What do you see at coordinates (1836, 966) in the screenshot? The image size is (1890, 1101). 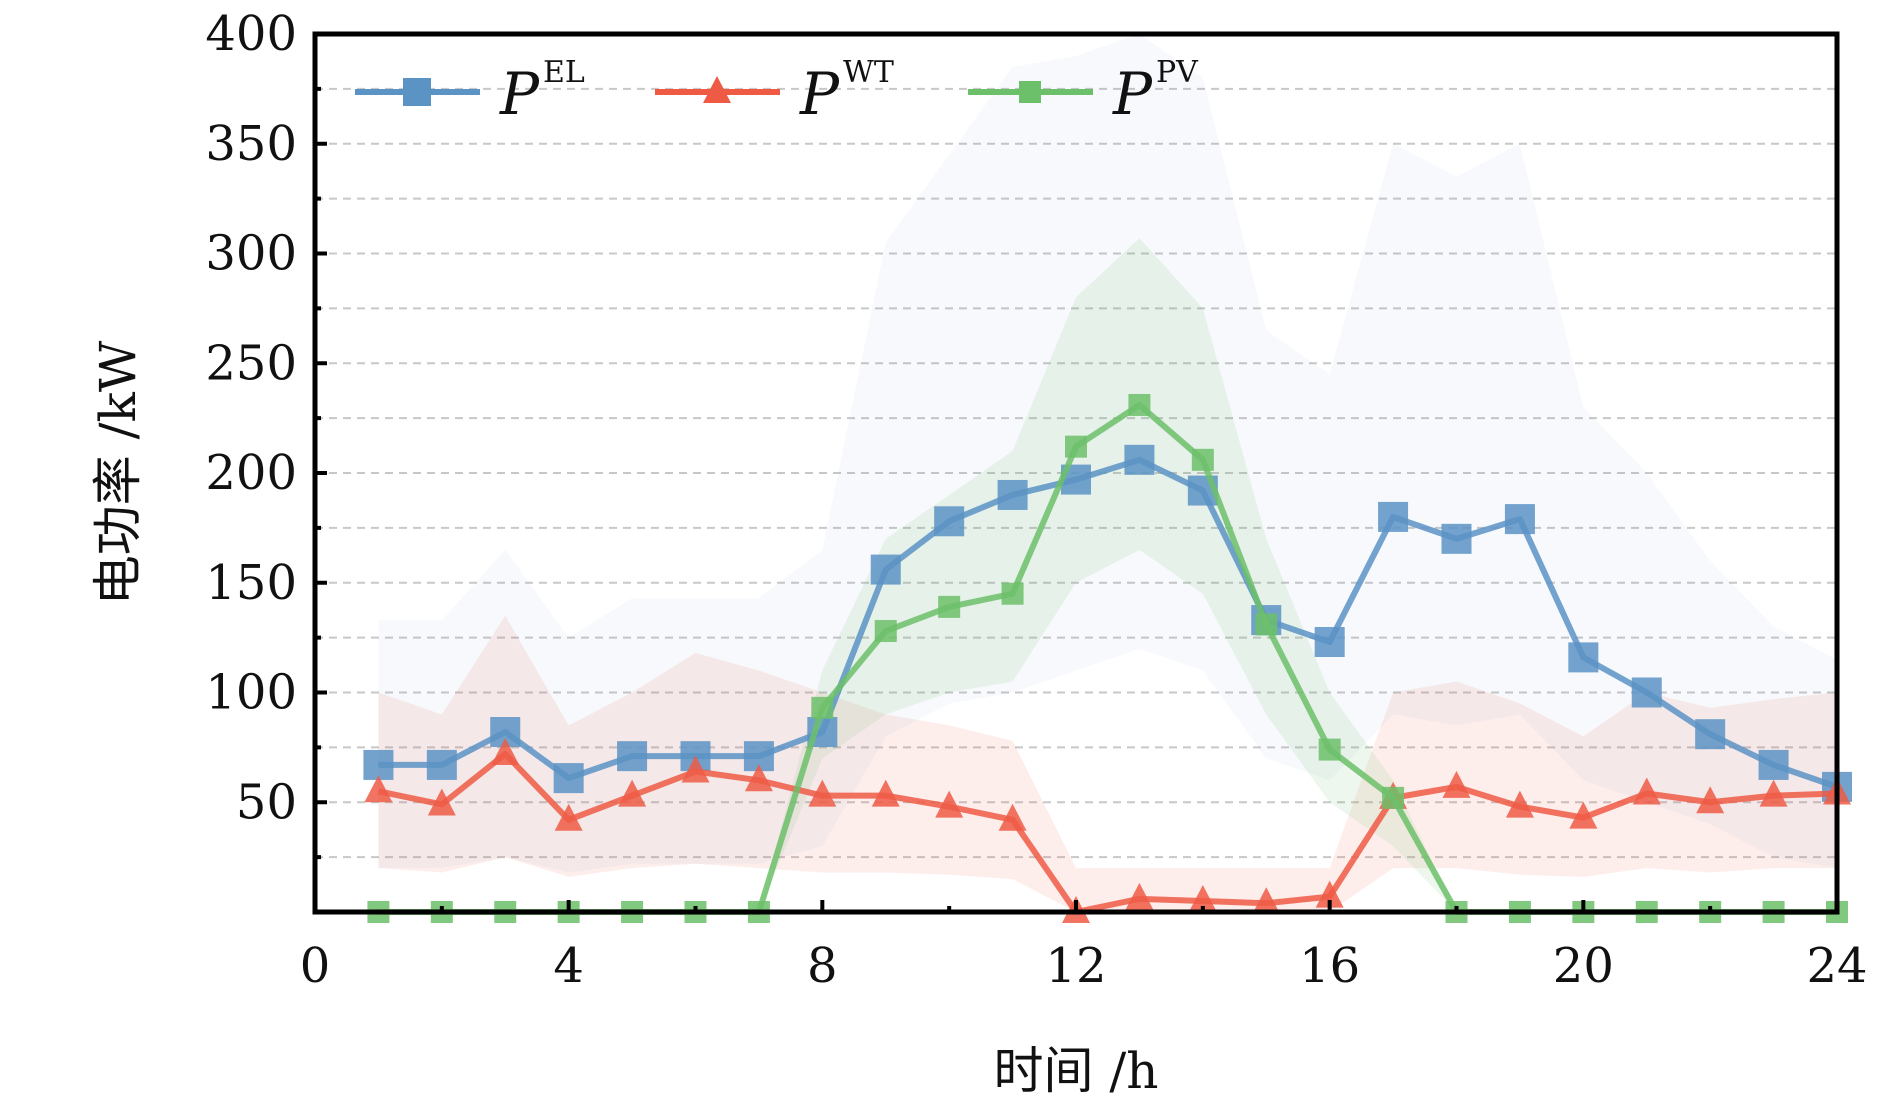 I see `x-tick-label: 24` at bounding box center [1836, 966].